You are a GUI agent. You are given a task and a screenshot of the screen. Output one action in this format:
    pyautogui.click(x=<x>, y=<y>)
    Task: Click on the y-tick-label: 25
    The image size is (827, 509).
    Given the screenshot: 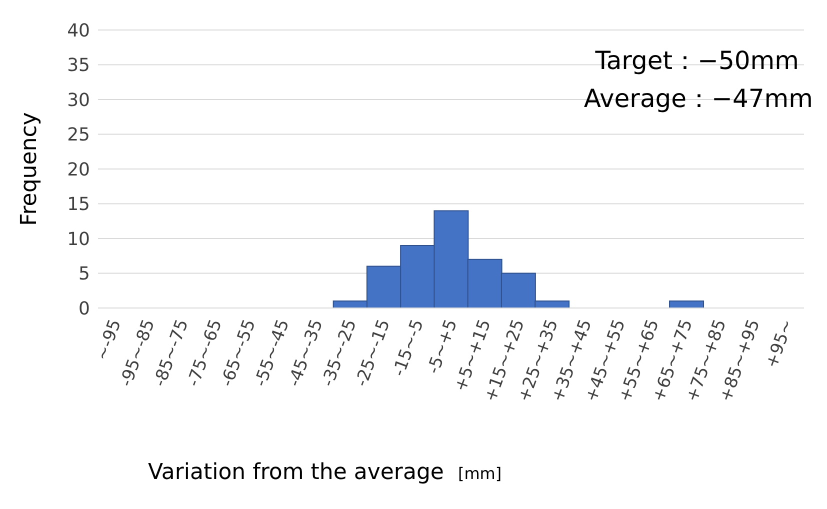 What is the action you would take?
    pyautogui.click(x=78, y=135)
    